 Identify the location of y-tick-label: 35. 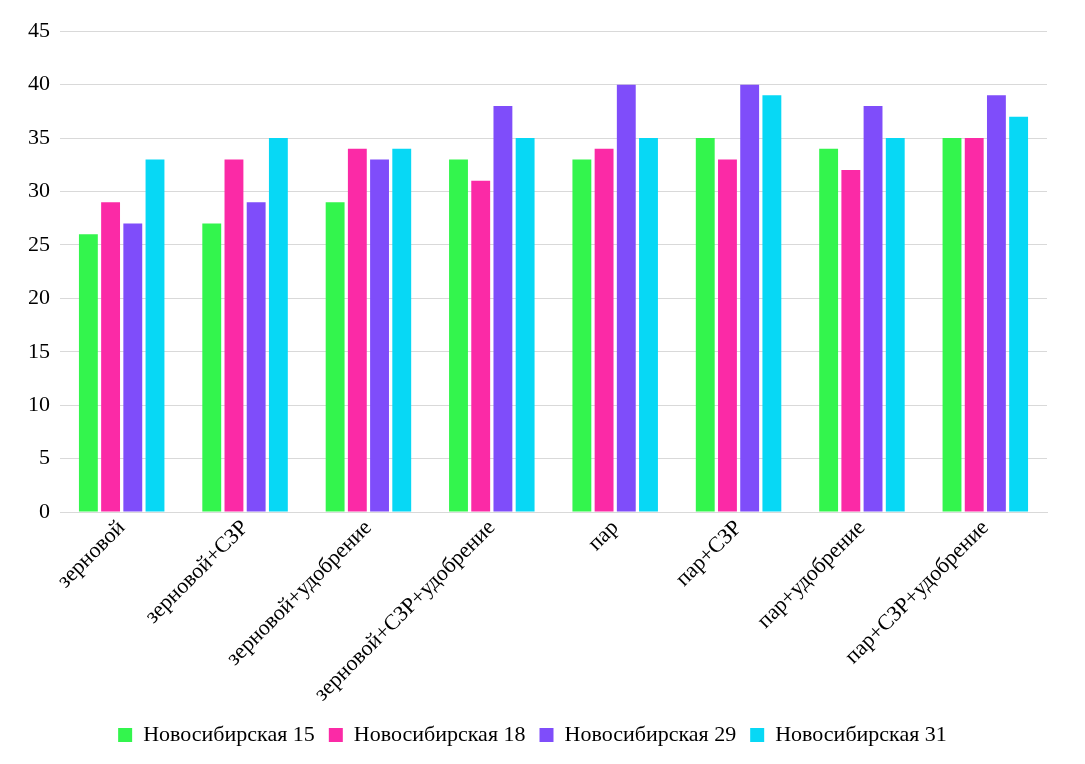
(39, 136).